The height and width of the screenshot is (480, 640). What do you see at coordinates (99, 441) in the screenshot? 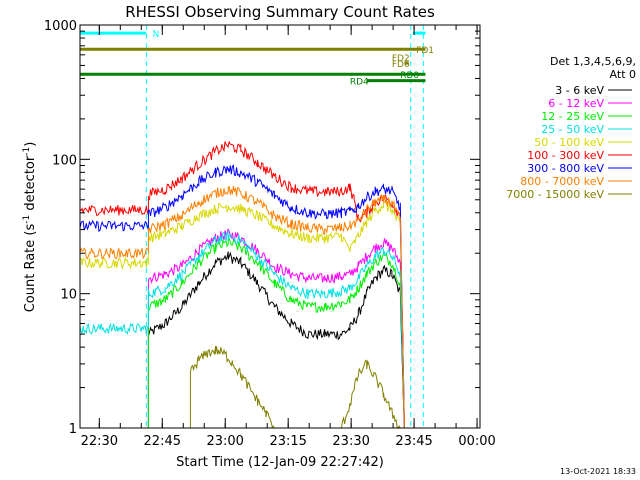
I see `x-tick-label-0: 22:30` at bounding box center [99, 441].